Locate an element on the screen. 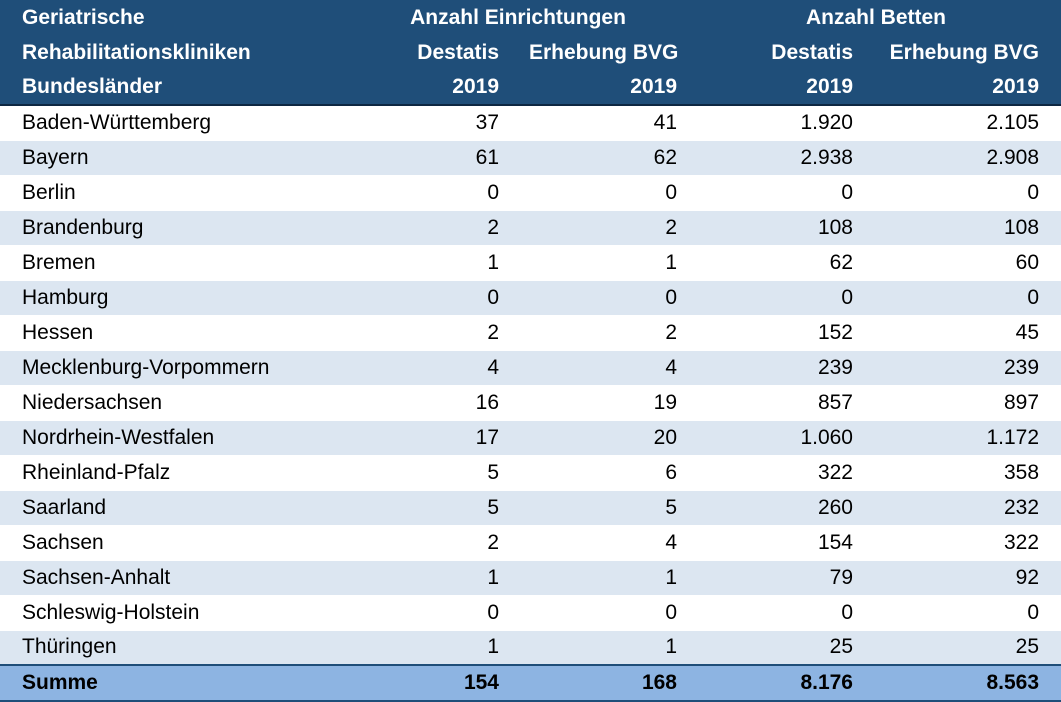 This screenshot has width=1061, height=702. cell-e-destatis: 61 is located at coordinates (433, 157).